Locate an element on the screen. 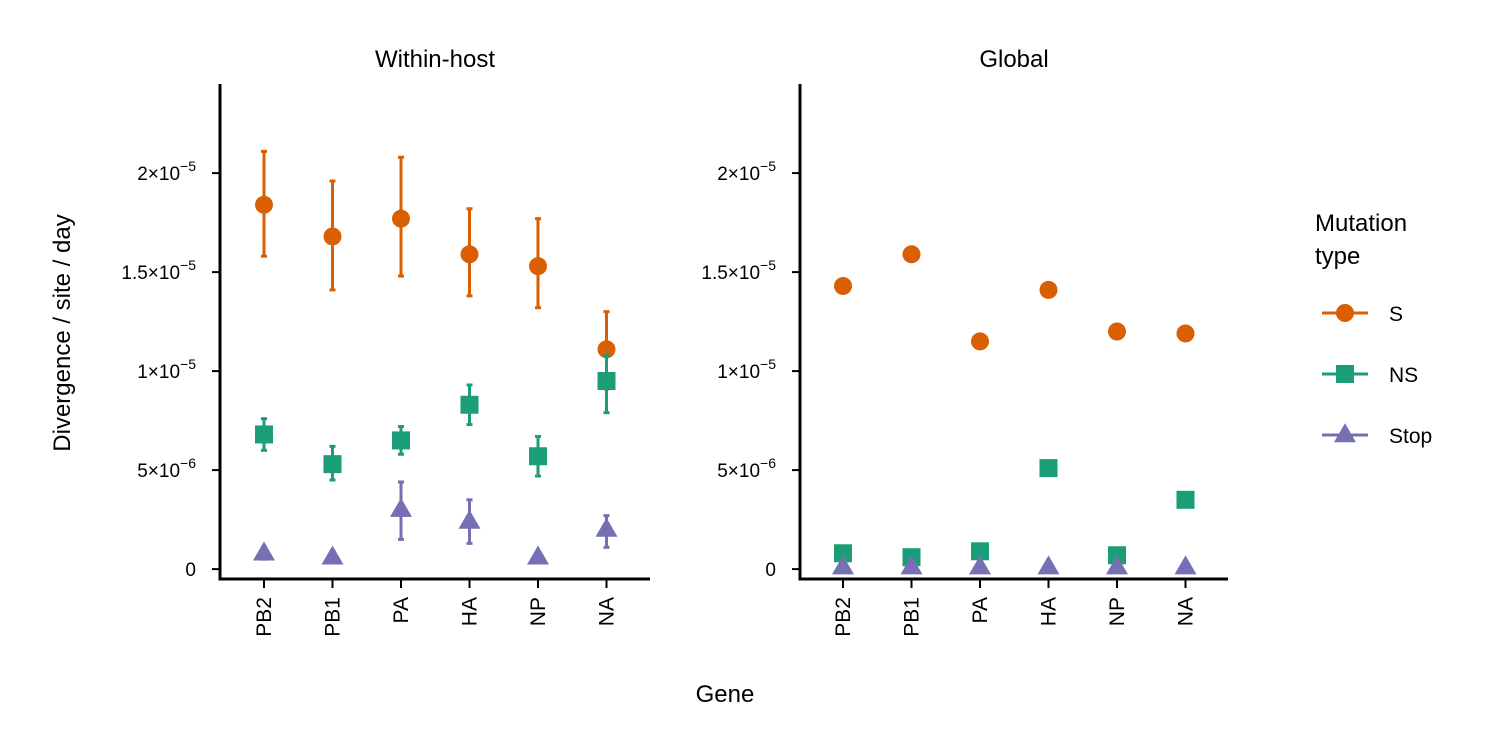 This screenshot has width=1500, height=750. legend-label: NS is located at coordinates (1403, 375).